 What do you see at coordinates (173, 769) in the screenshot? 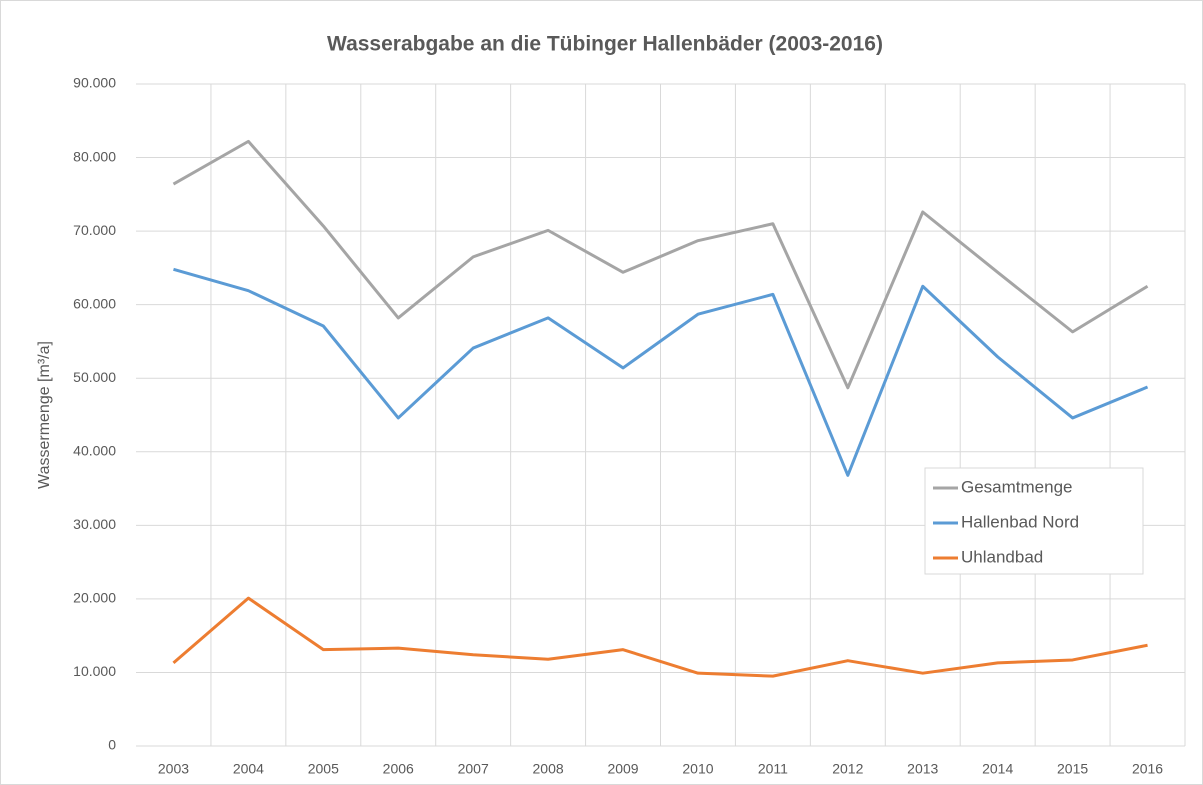
I see `x-tick-label: 2003` at bounding box center [173, 769].